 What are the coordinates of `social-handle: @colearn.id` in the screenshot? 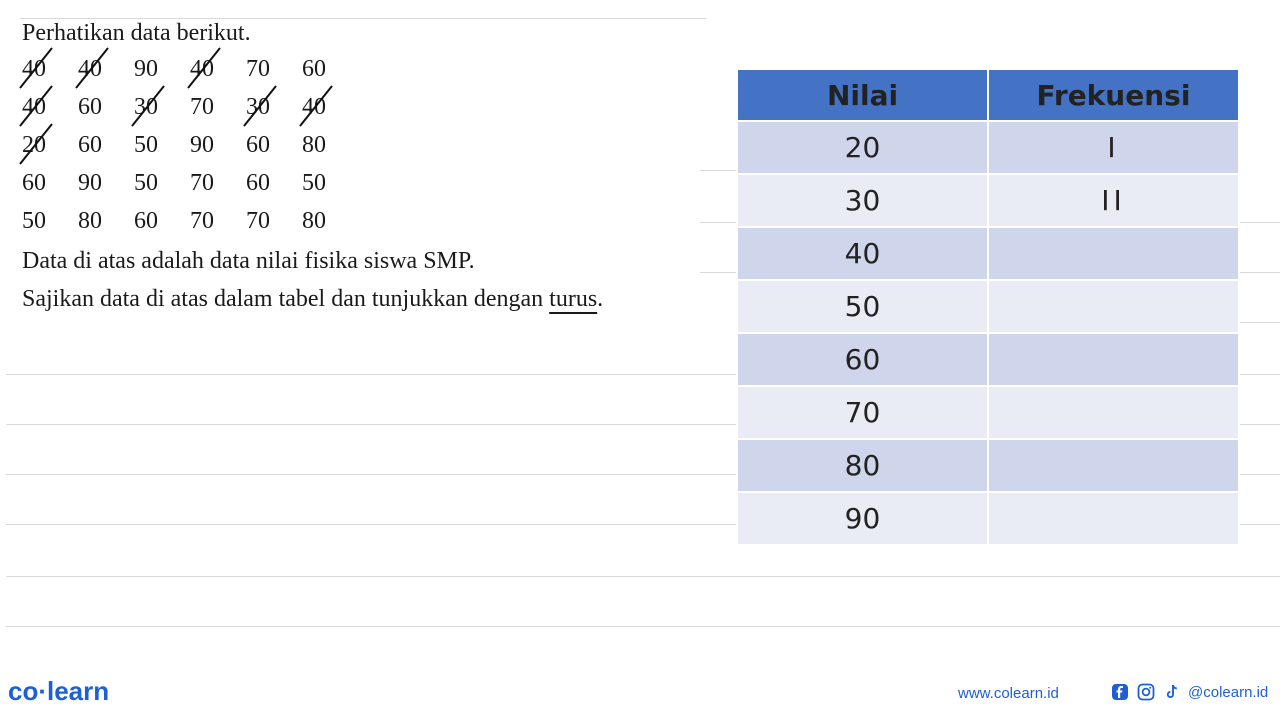 It's located at (1228, 692).